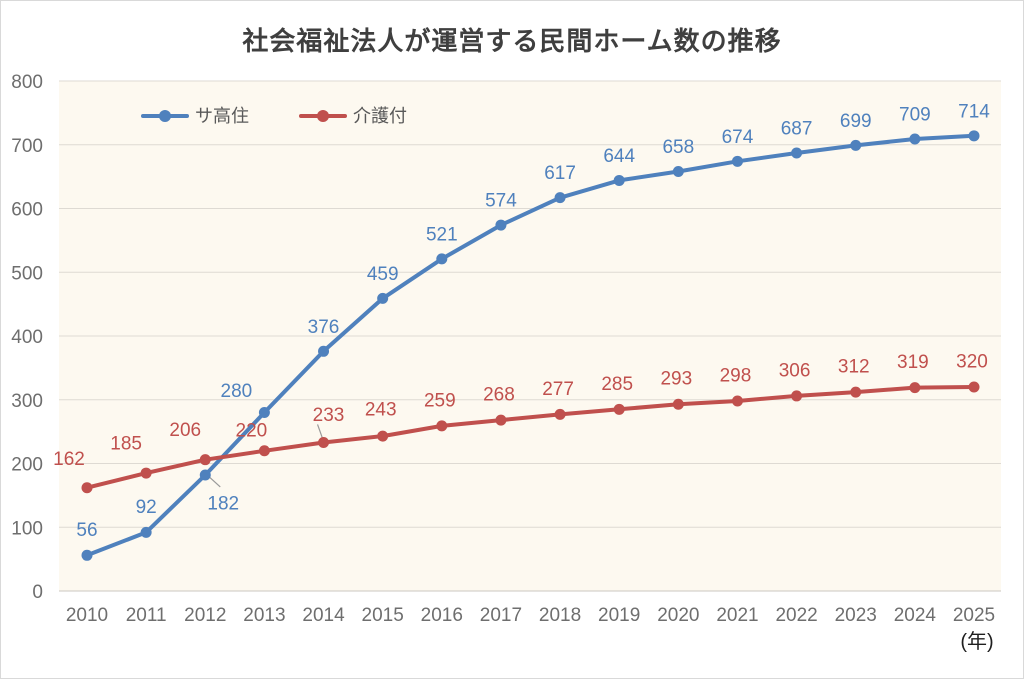 This screenshot has width=1024, height=679. Describe the element at coordinates (324, 327) in the screenshot. I see `data-label: 376` at that location.